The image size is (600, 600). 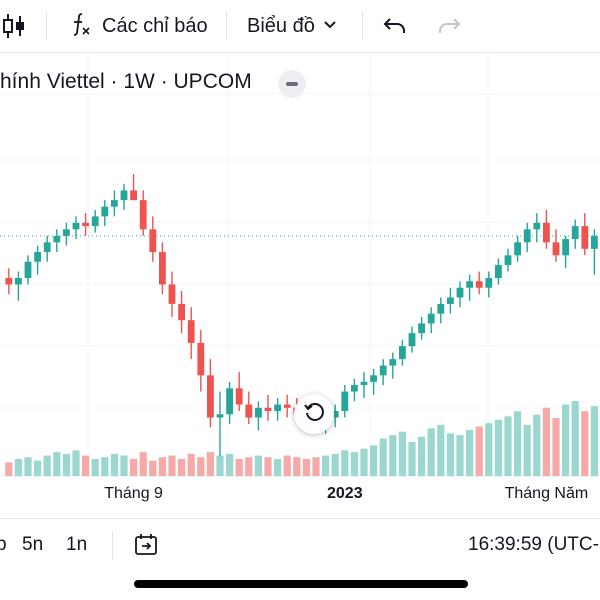 What do you see at coordinates (533, 544) in the screenshot?
I see `clock-label: 16:39:59 (UTC-` at bounding box center [533, 544].